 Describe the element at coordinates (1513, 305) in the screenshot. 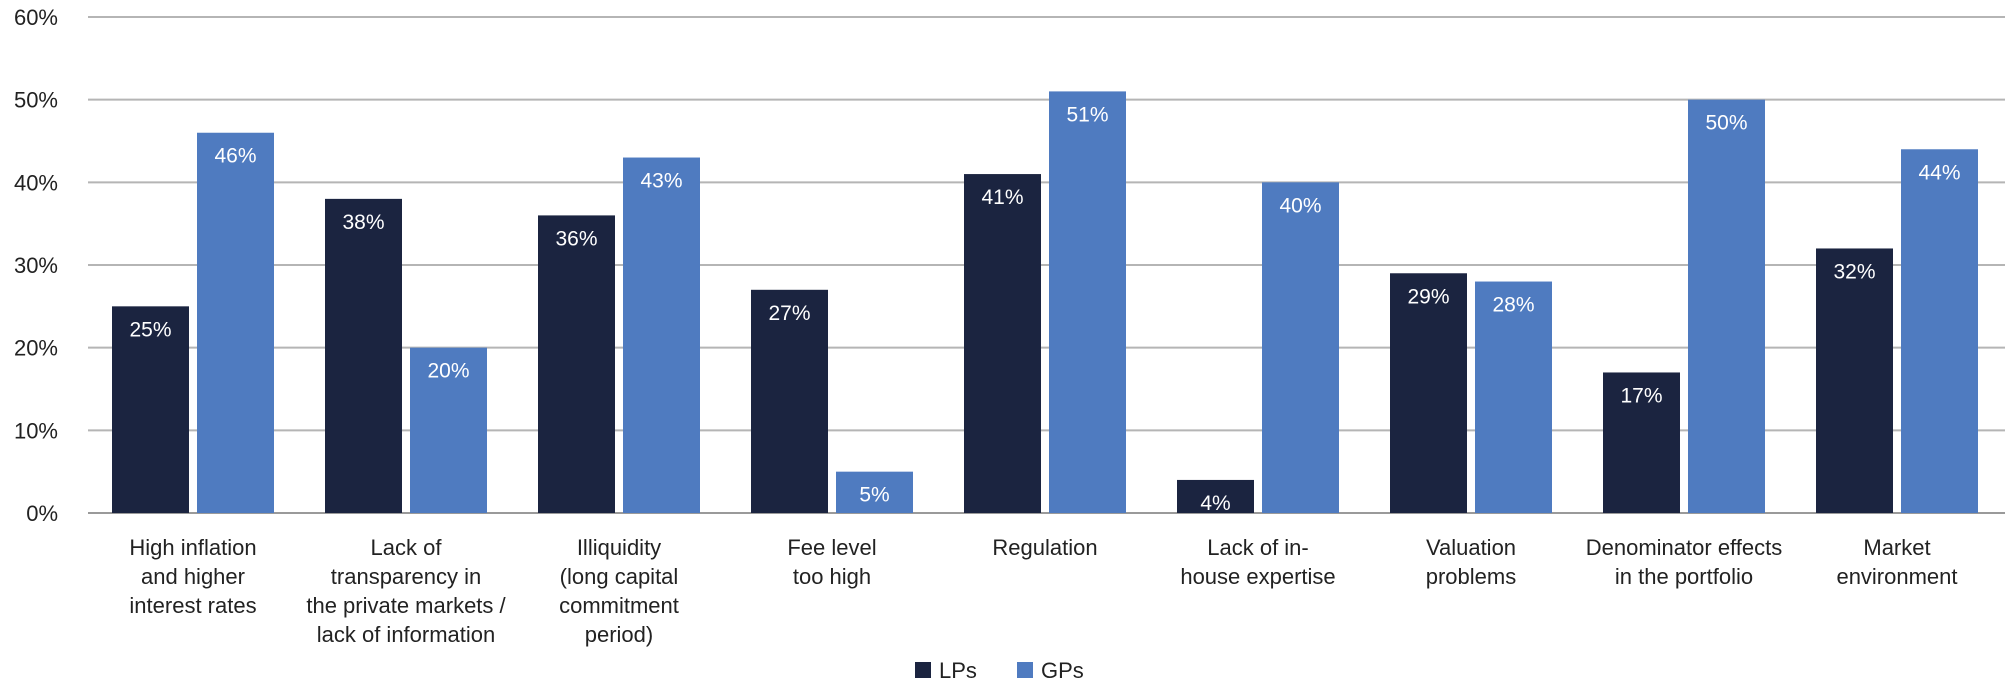

I see `data-label-gps-6: 28%` at that location.